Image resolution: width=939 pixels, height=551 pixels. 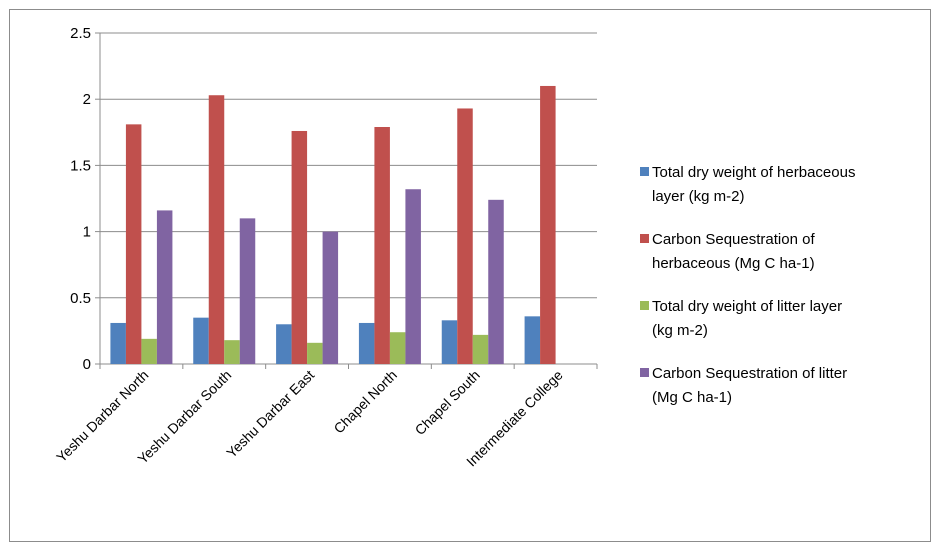 I want to click on x-category-label: Chapel North, so click(x=365, y=402).